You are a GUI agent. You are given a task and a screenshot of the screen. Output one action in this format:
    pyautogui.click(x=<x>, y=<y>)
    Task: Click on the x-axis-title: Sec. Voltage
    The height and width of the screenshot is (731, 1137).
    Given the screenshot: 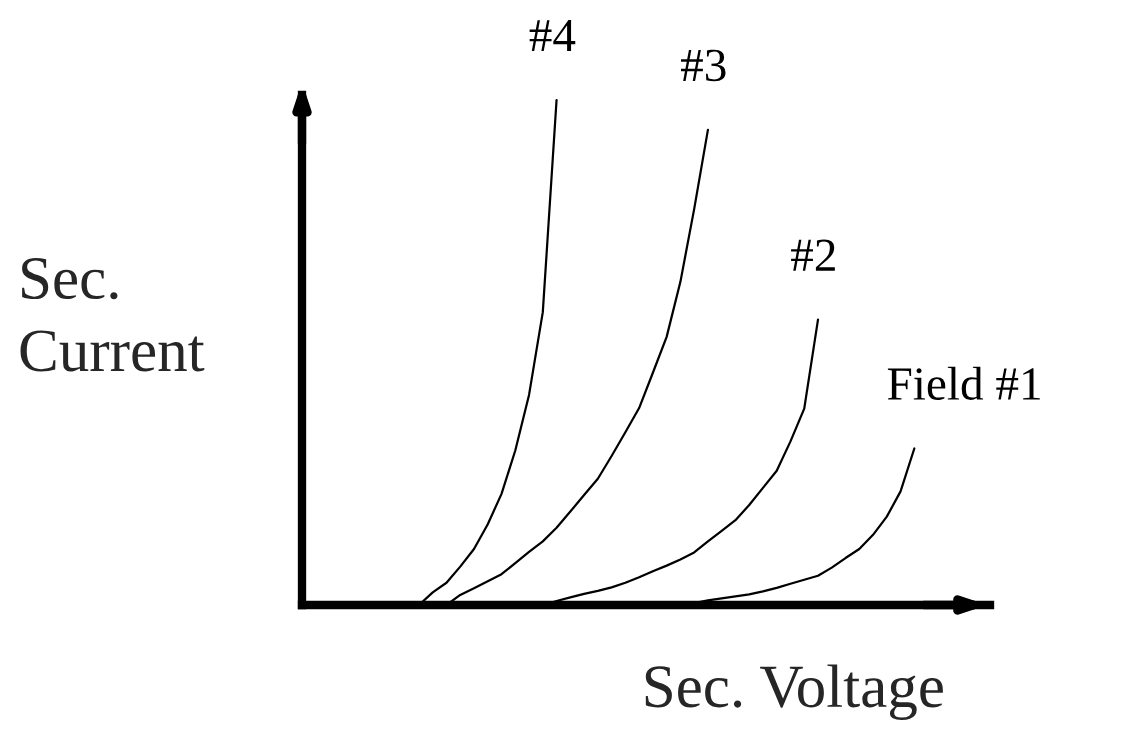 What is the action you would take?
    pyautogui.click(x=794, y=692)
    